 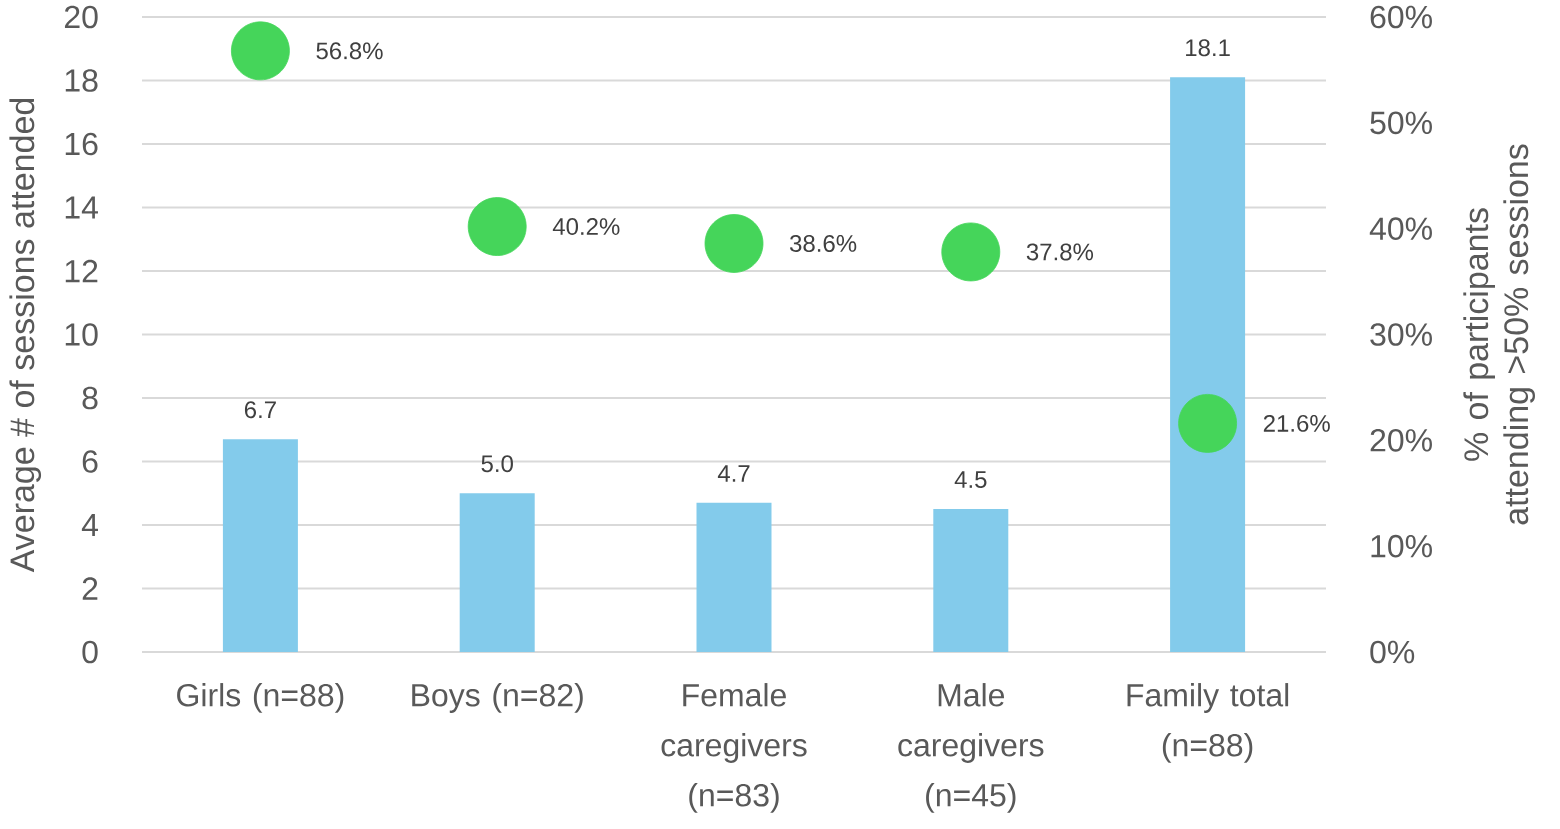 What do you see at coordinates (497, 464) in the screenshot?
I see `data-label: 5.0` at bounding box center [497, 464].